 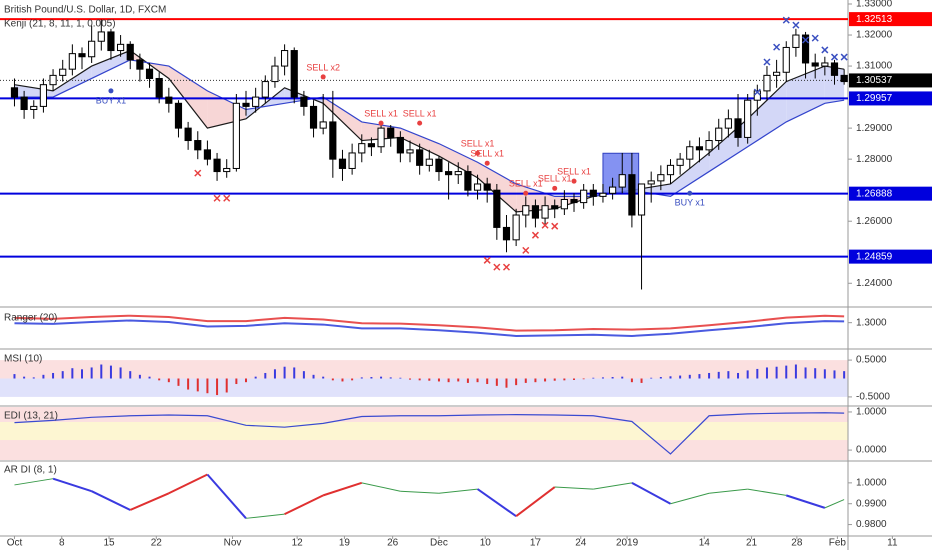 I want to click on ranger-lower, so click(x=429, y=328).